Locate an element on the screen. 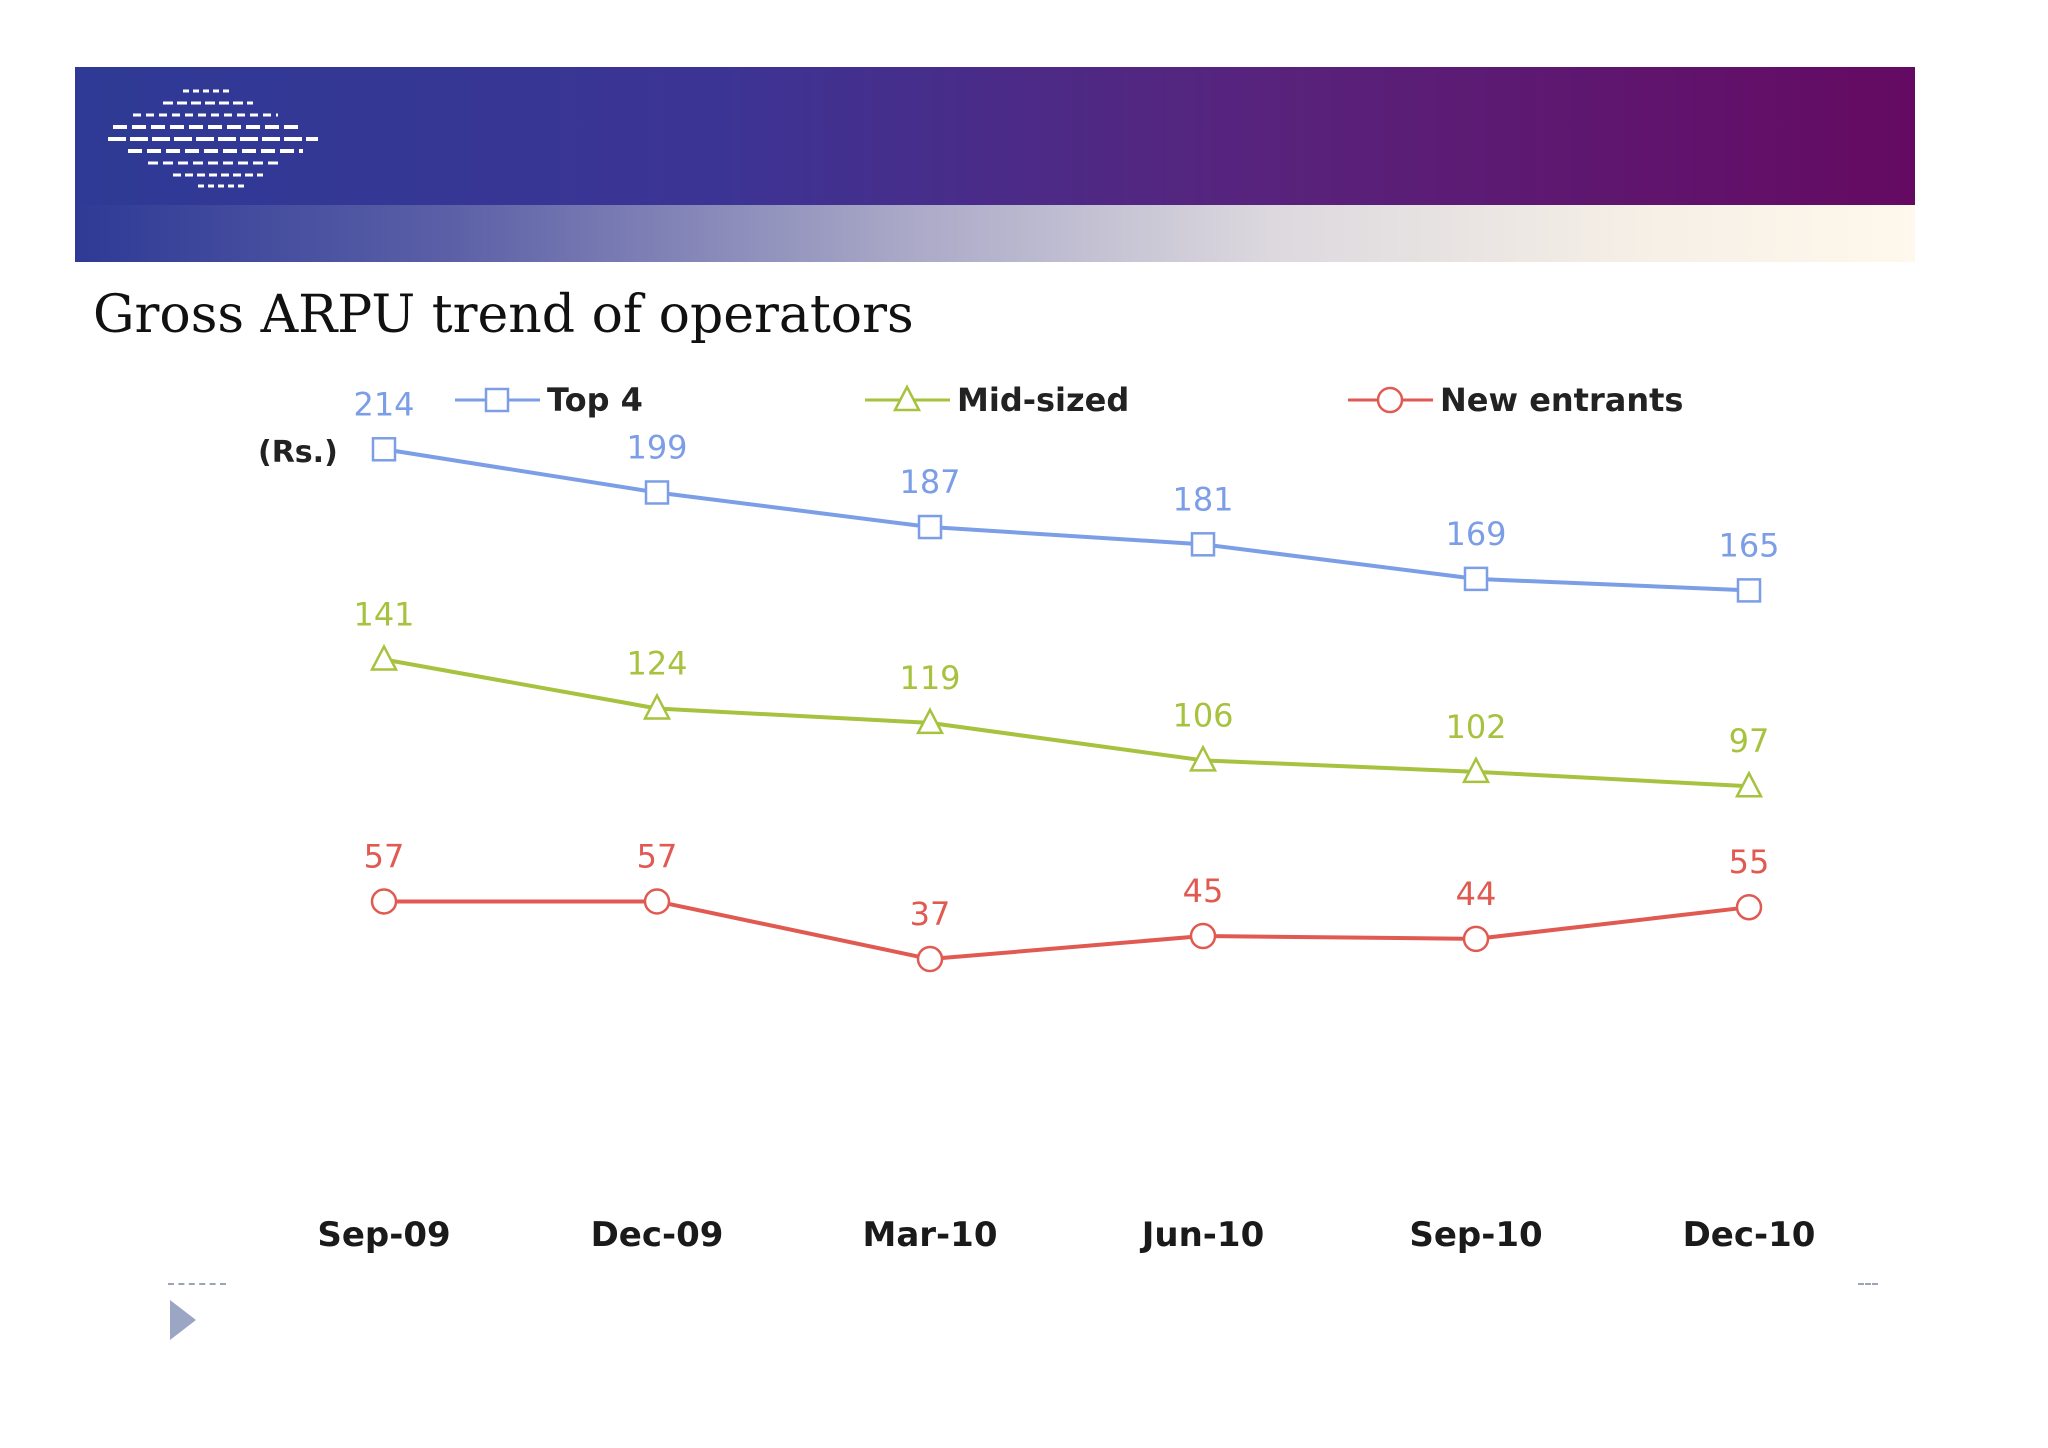 The height and width of the screenshot is (1448, 2048). x-tick-label: Dec-10 is located at coordinates (1749, 1235).